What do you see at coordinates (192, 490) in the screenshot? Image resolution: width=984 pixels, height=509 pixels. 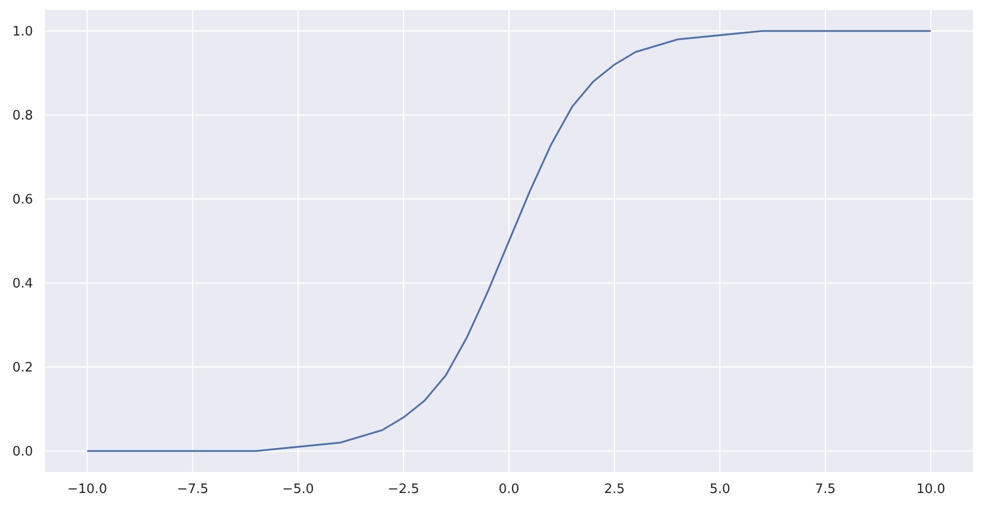 I see `x-tick-label: −7.5` at bounding box center [192, 490].